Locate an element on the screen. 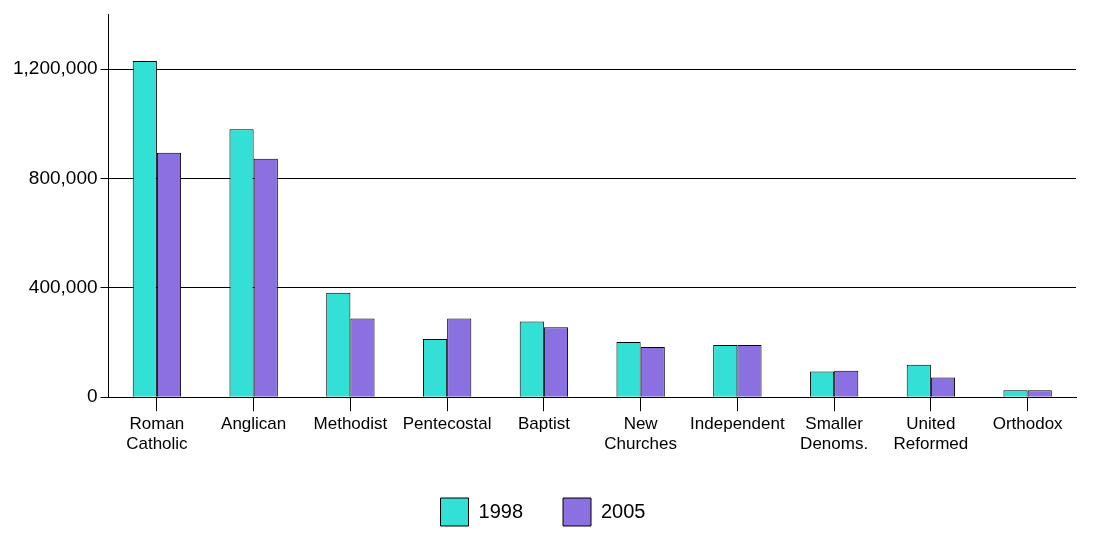  legend-label: 2005 is located at coordinates (623, 510).